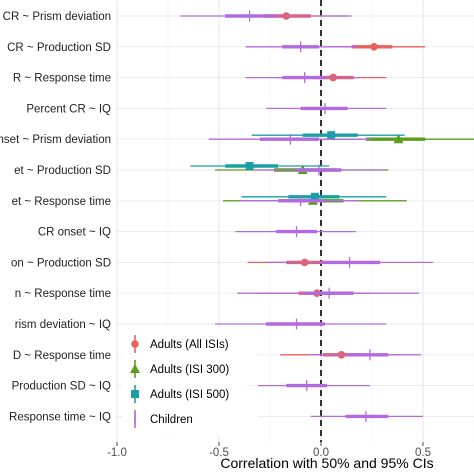  What do you see at coordinates (60, 417) in the screenshot?
I see `row-label: Response time ~ IQ` at bounding box center [60, 417].